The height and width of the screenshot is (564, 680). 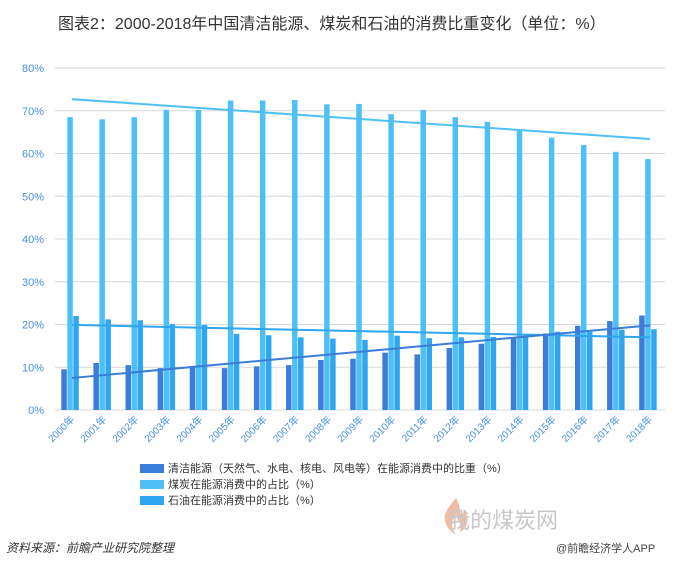 What do you see at coordinates (33, 69) in the screenshot?
I see `y-tick-label: 80%` at bounding box center [33, 69].